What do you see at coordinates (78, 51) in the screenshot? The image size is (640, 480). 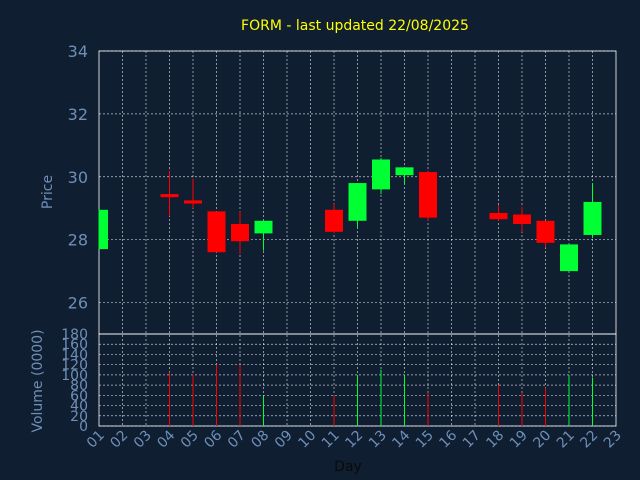 I see `price-tick-label: 34` at bounding box center [78, 51].